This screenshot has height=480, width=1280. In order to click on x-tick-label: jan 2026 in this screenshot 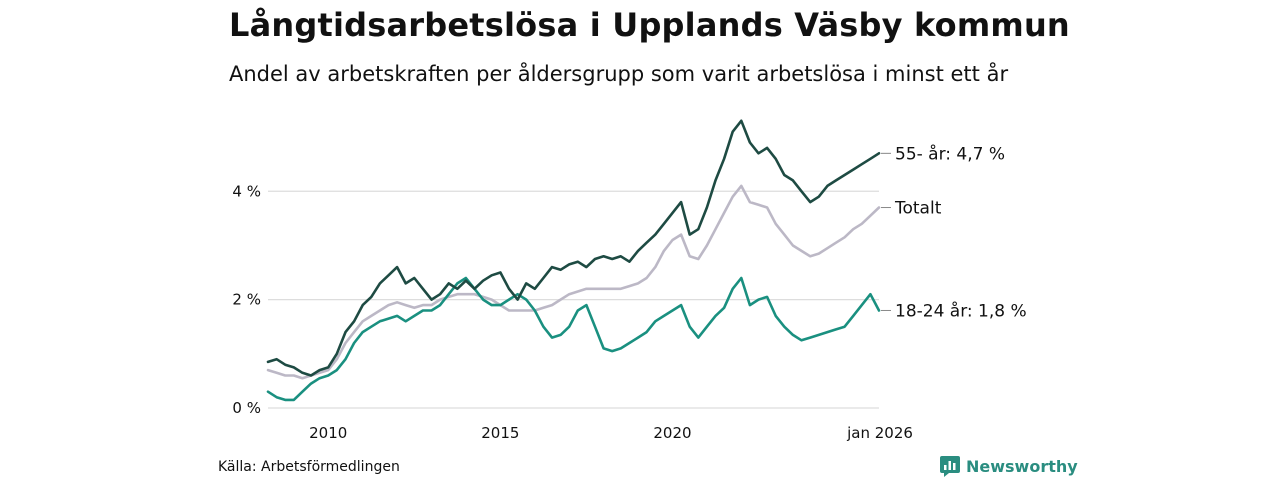, I will do `click(879, 433)`.